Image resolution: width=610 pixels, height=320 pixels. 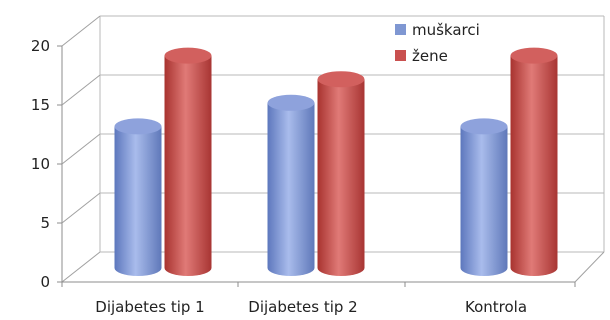 What do you see at coordinates (40, 164) in the screenshot?
I see `y-tick-label: 10` at bounding box center [40, 164].